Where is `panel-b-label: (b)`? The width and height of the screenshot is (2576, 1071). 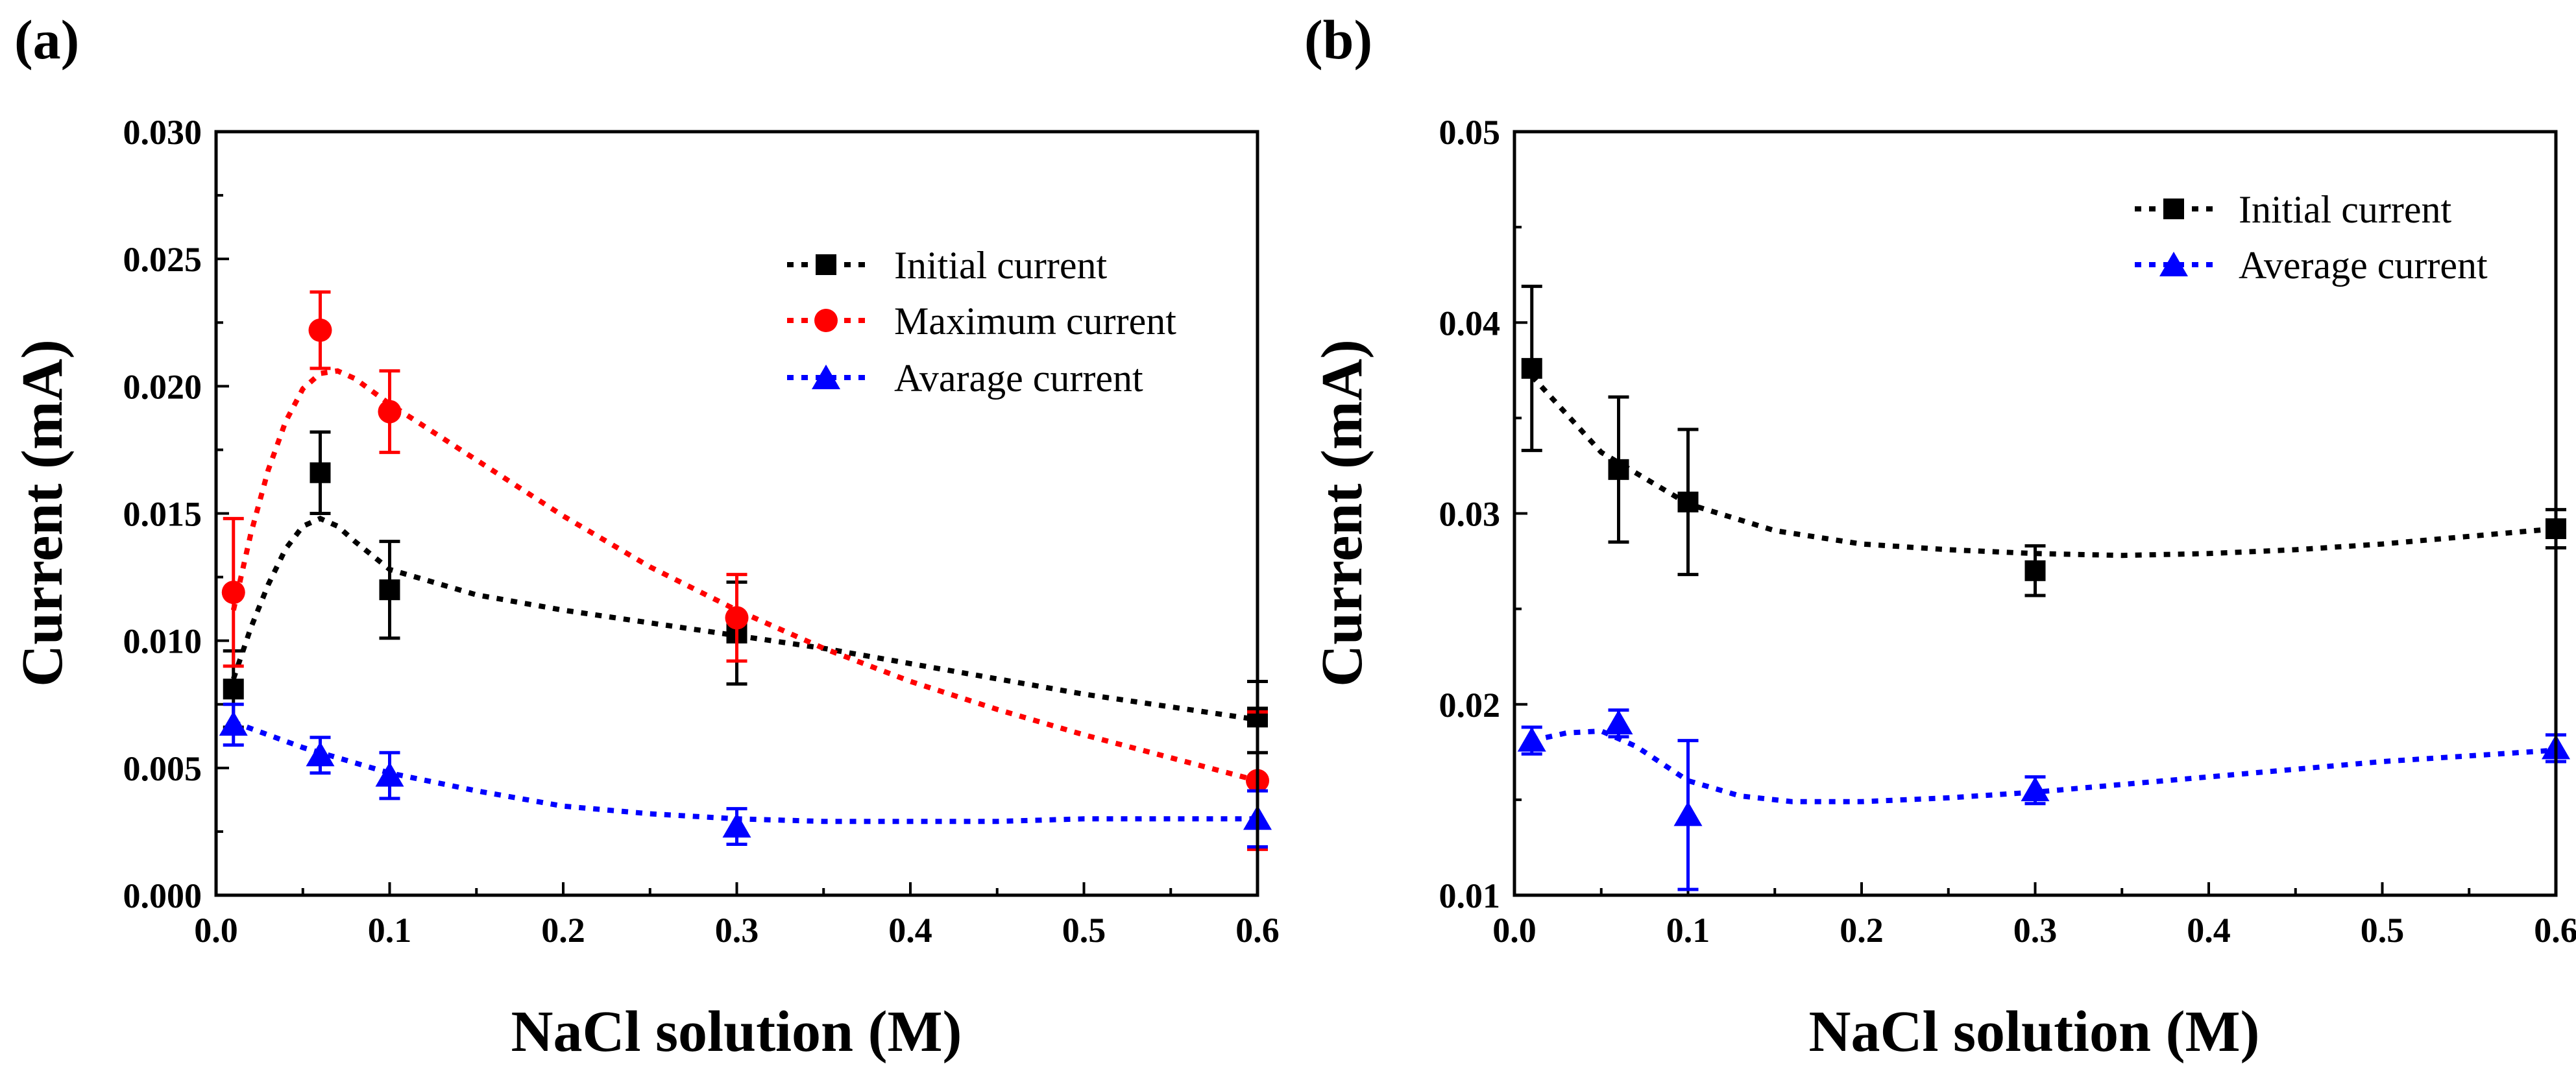
panel-b-label: (b) is located at coordinates (1338, 39).